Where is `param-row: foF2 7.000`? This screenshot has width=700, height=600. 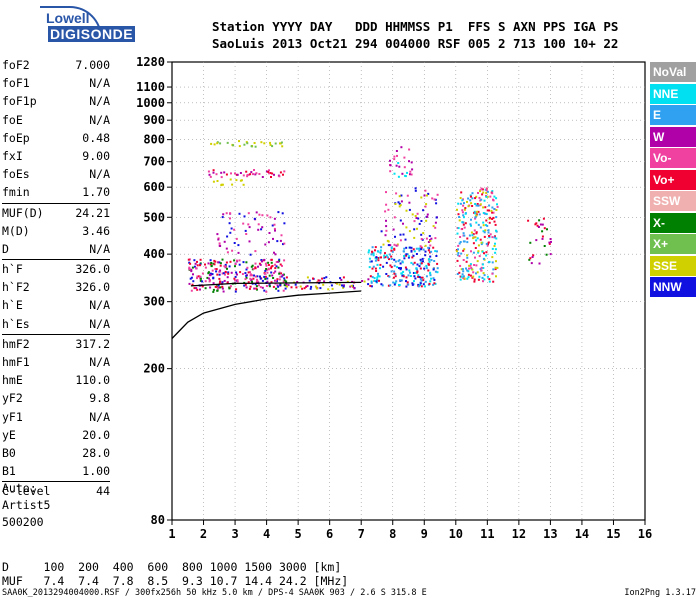 param-row: foF2 7.000 is located at coordinates (56, 65).